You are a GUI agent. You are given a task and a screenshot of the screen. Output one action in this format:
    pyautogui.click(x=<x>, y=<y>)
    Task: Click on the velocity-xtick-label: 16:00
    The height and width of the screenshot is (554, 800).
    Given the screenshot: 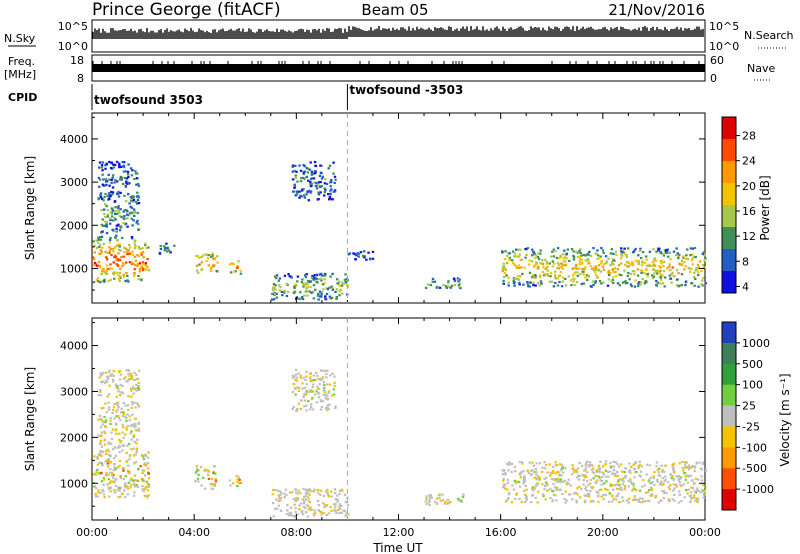 What is the action you would take?
    pyautogui.click(x=501, y=532)
    